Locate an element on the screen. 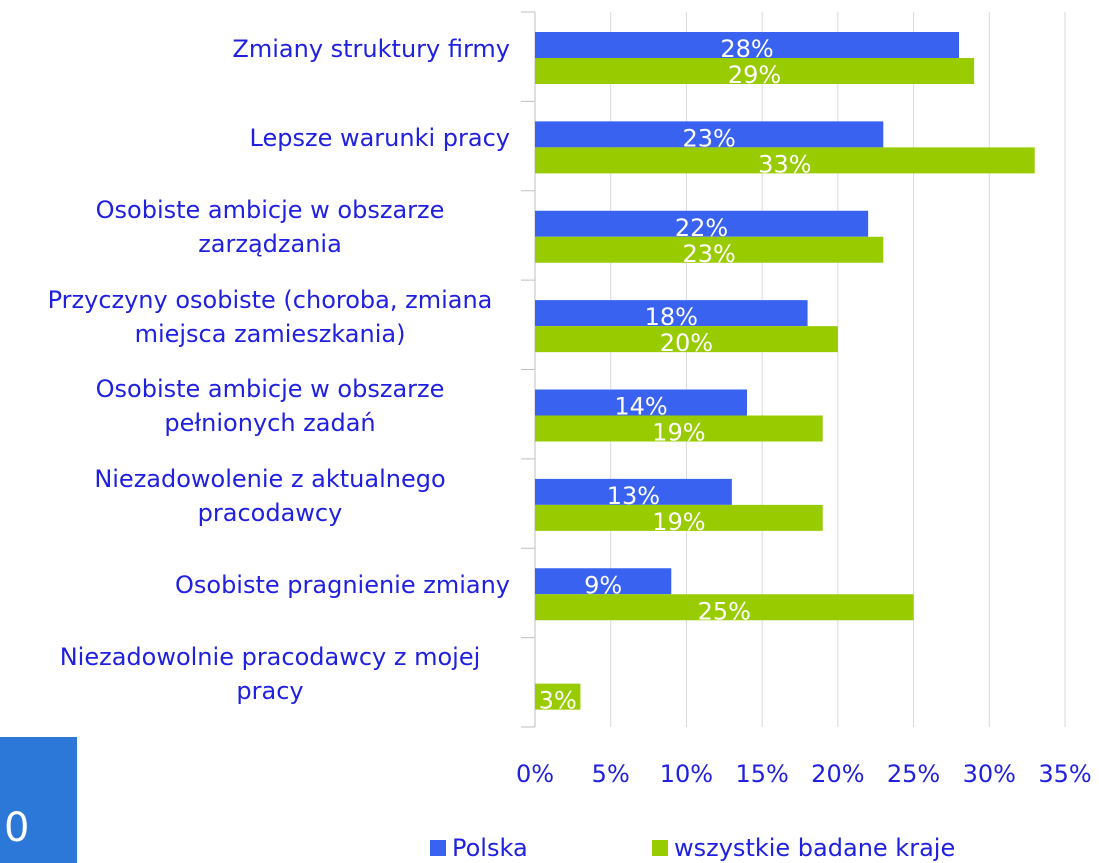 The height and width of the screenshot is (863, 1099). category-text: Osobiste ambicje w obszarze zarządzania is located at coordinates (270, 227).